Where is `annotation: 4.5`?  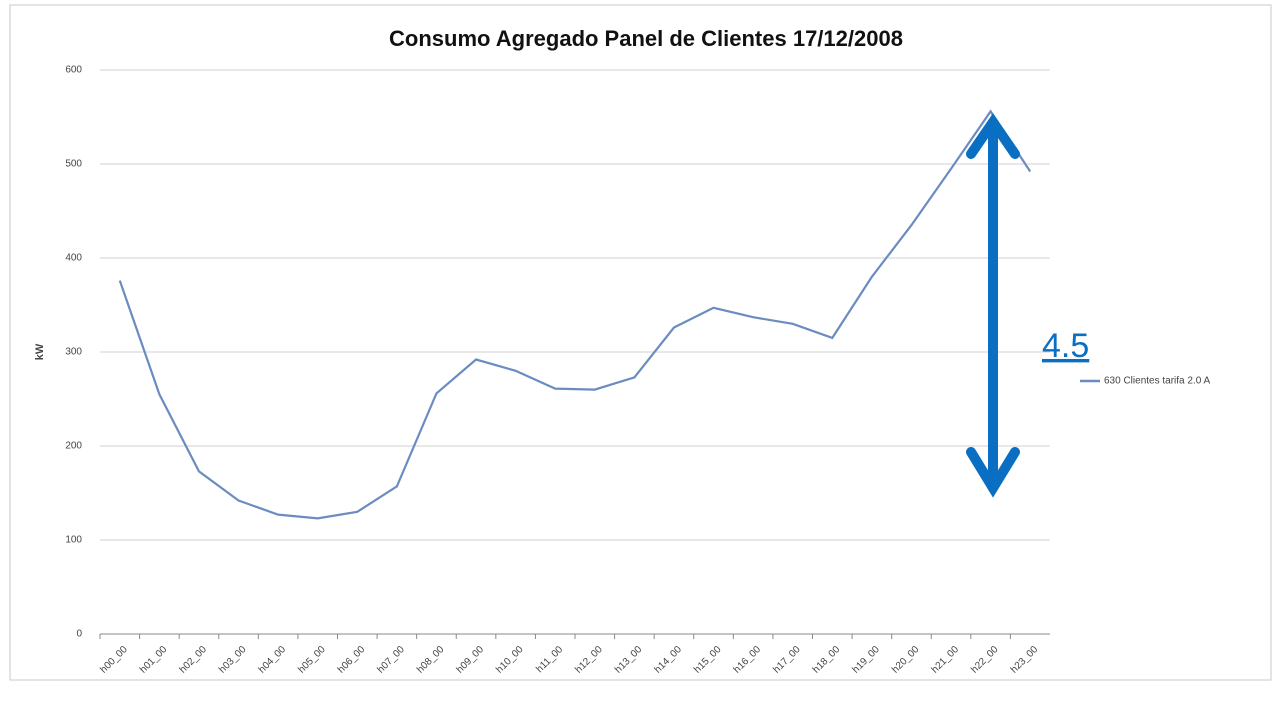
annotation: 4.5 is located at coordinates (1065, 346).